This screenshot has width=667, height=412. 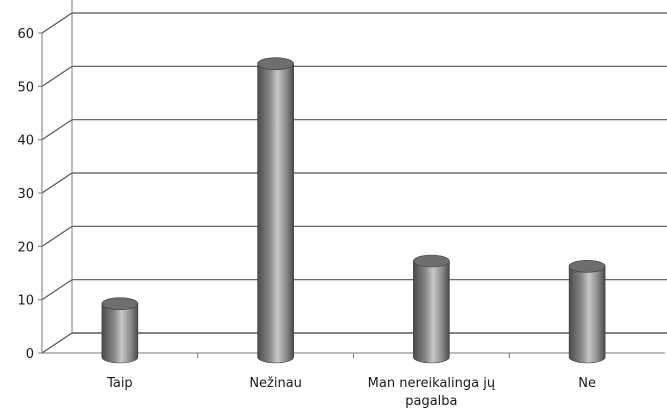 I want to click on x-category-label: Man nereikalinga jų pagalba, so click(x=431, y=392).